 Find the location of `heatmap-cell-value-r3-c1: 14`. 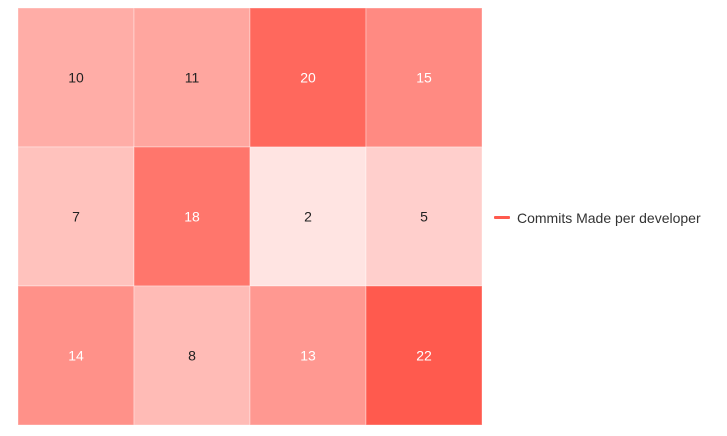

heatmap-cell-value-r3-c1: 14 is located at coordinates (76, 356).